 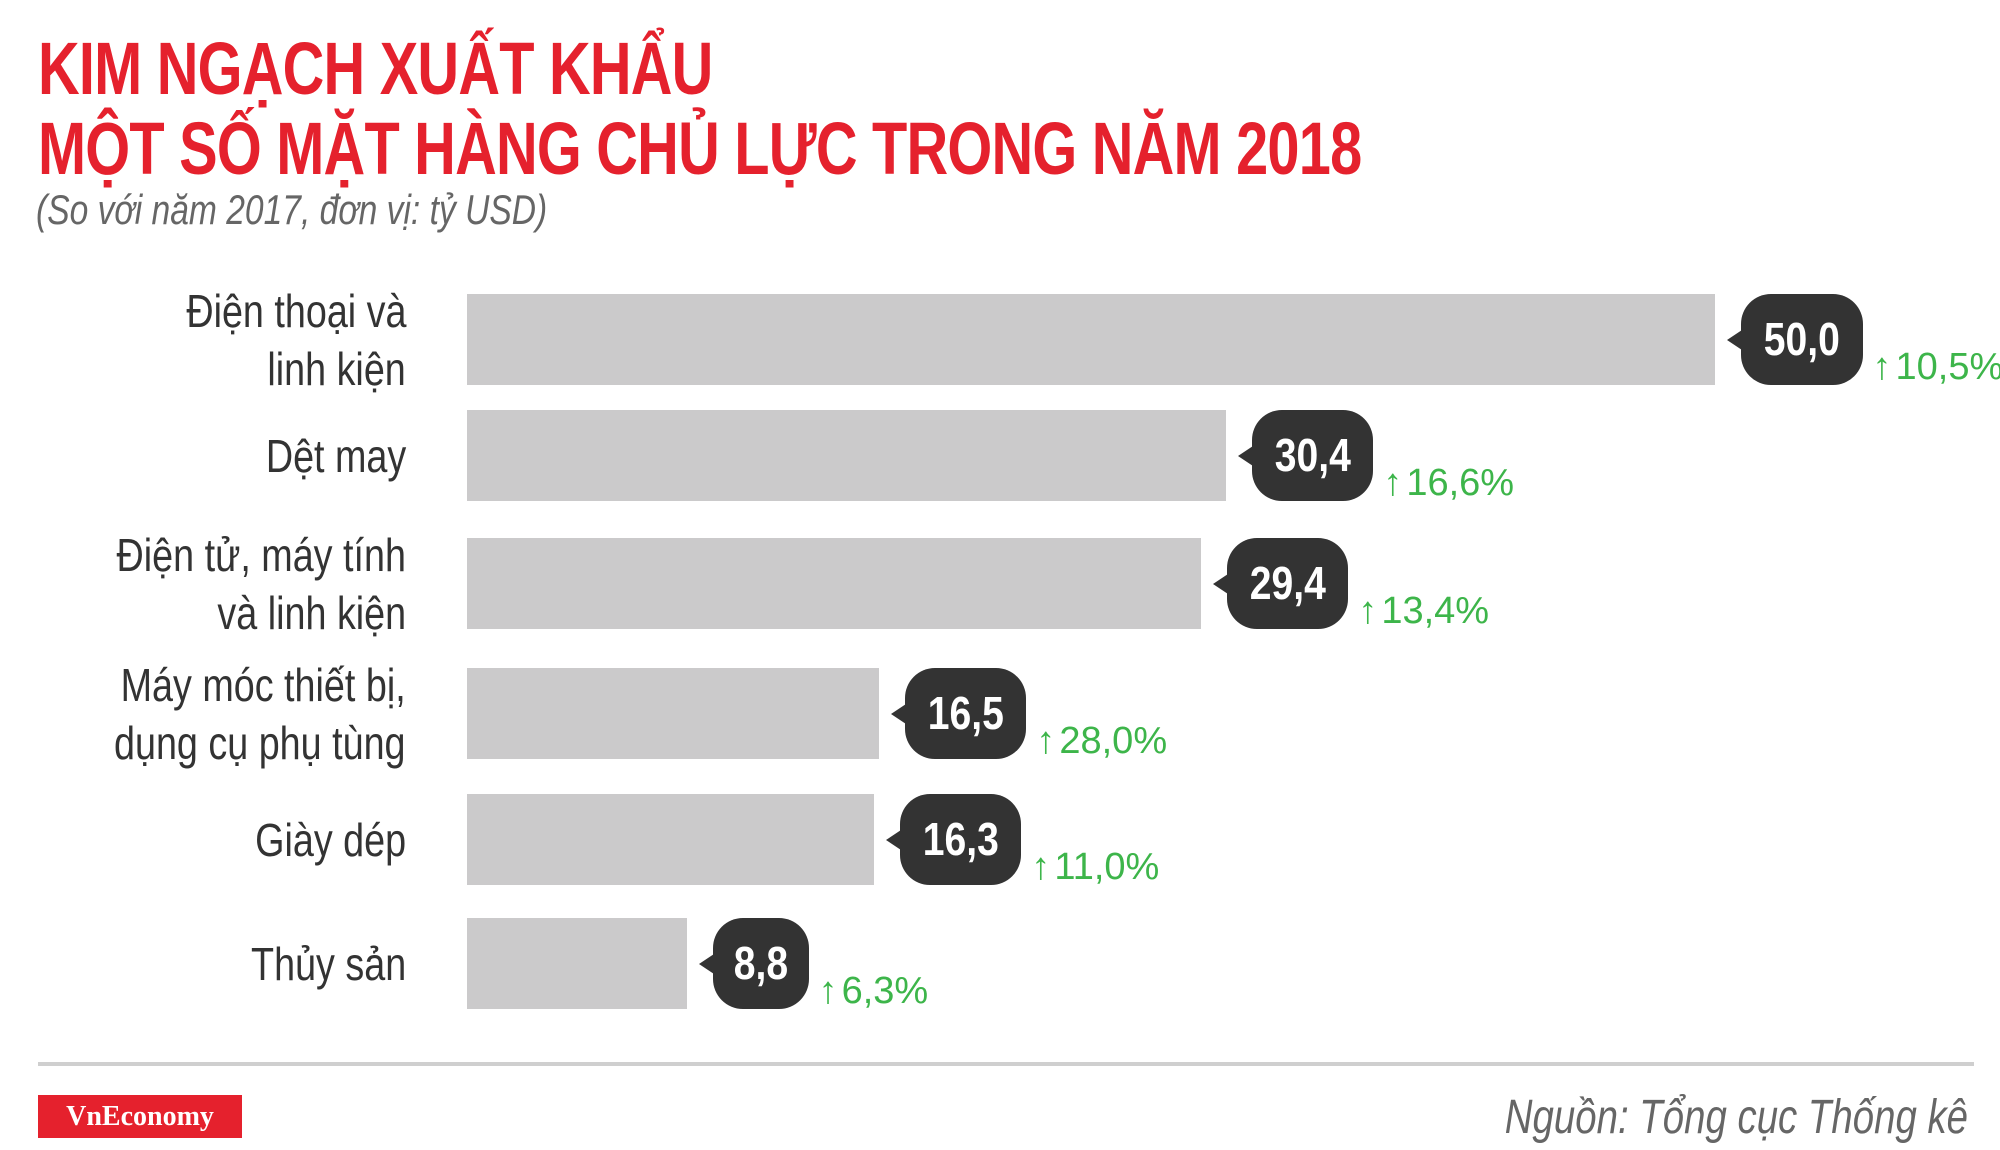 What do you see at coordinates (885, 991) in the screenshot?
I see `growth-text: 6,3%` at bounding box center [885, 991].